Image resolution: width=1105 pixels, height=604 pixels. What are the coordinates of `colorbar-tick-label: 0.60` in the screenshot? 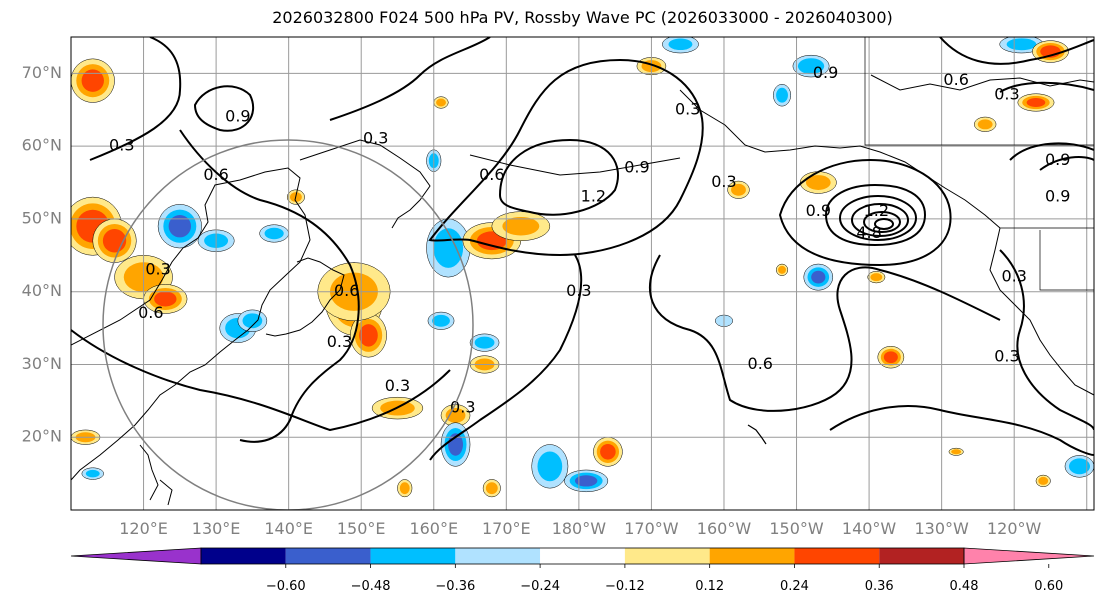 It's located at (1048, 586).